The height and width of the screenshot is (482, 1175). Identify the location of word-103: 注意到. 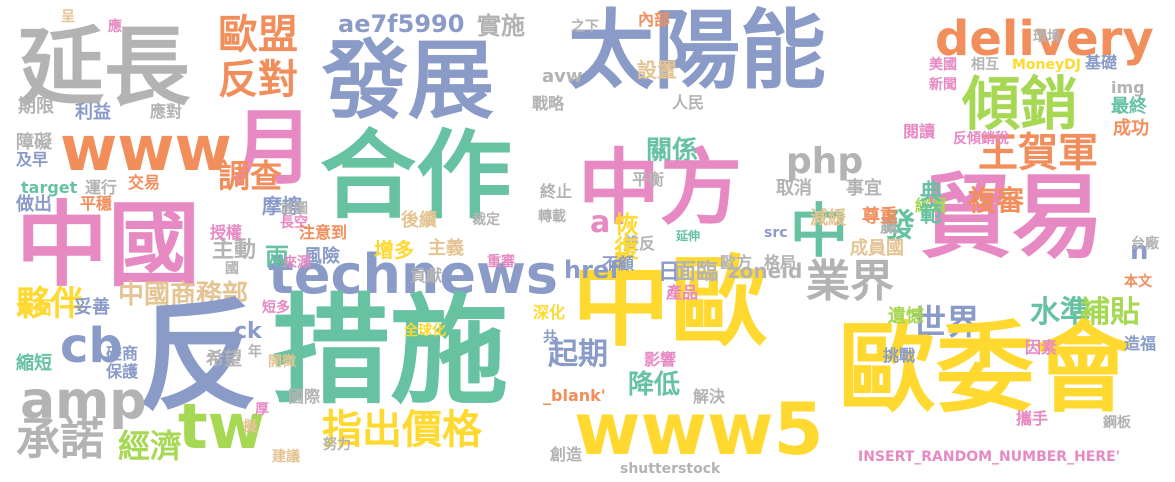
(323, 232).